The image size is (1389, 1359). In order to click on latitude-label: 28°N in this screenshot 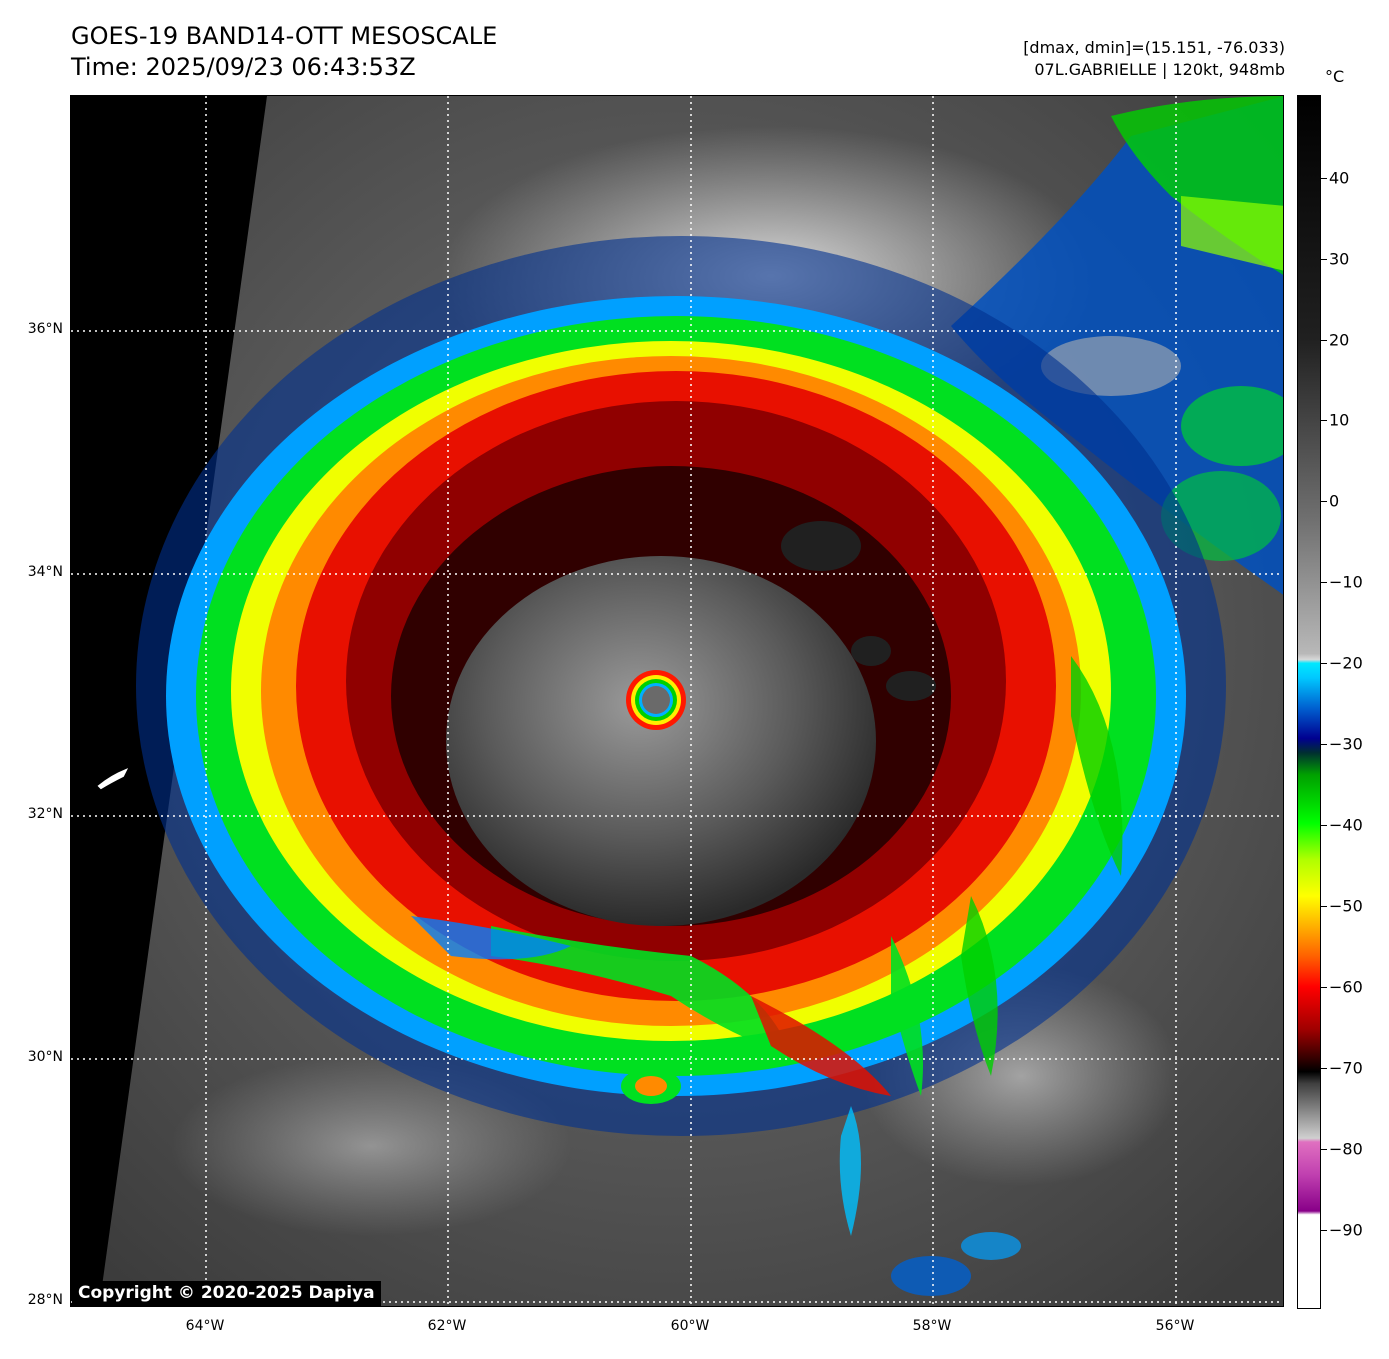, I will do `click(45, 1300)`.